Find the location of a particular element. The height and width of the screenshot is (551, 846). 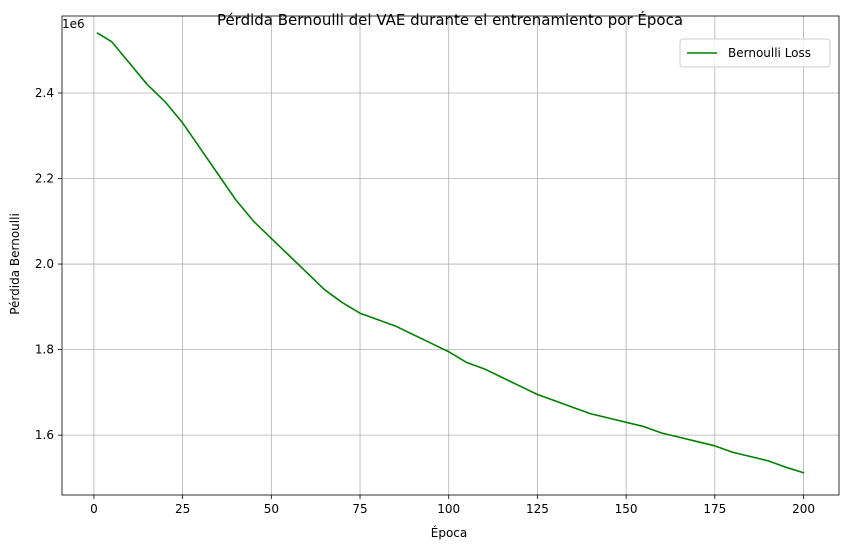

y-tick-label: 2.4 is located at coordinates (44, 93).